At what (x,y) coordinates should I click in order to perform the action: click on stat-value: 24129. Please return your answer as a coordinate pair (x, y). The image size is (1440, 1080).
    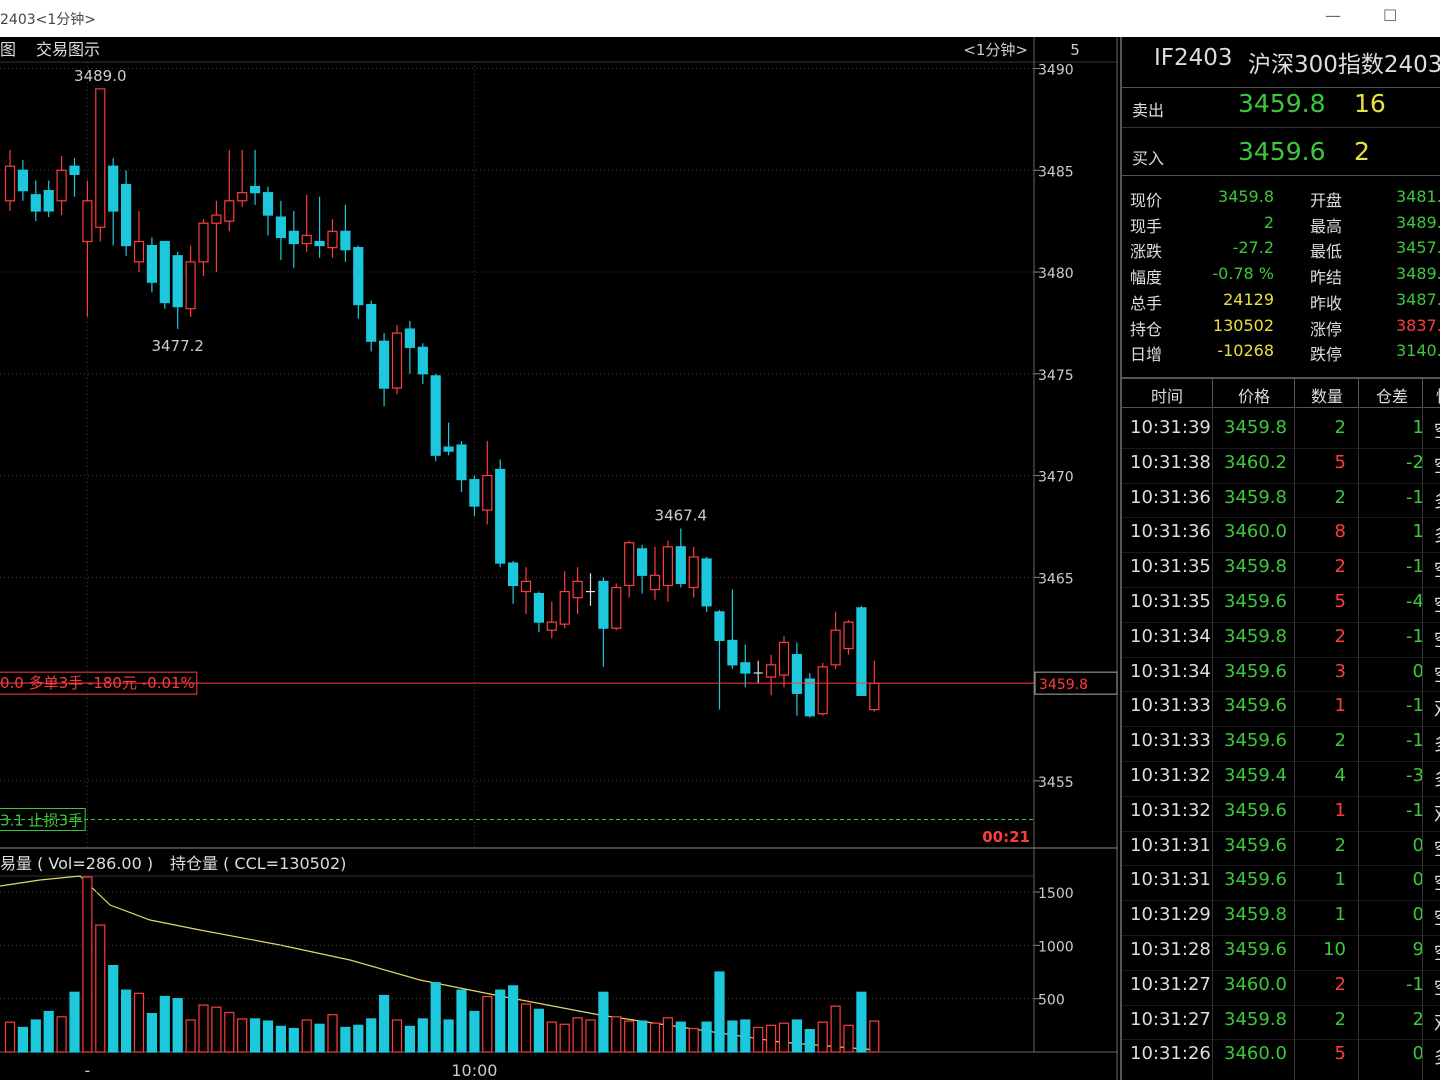
    Looking at the image, I should click on (1248, 299).